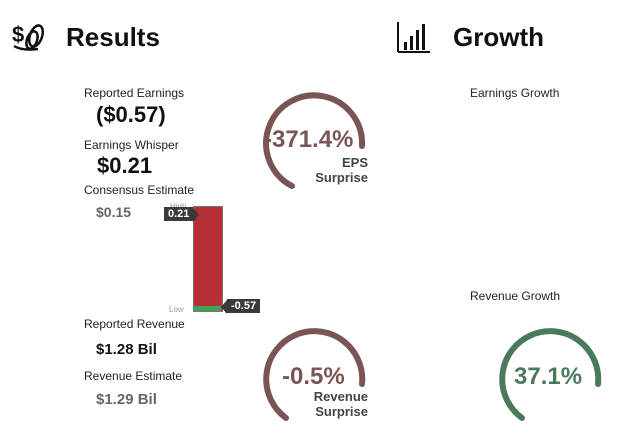  I want to click on revenue-growth-gauge, so click(553, 377).